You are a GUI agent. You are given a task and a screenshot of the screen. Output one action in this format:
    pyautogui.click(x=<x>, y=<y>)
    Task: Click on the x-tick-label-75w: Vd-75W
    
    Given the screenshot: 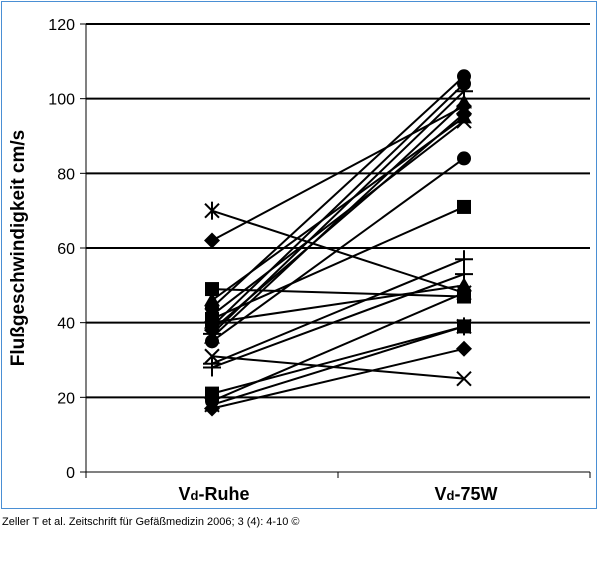 What is the action you would take?
    pyautogui.click(x=466, y=494)
    